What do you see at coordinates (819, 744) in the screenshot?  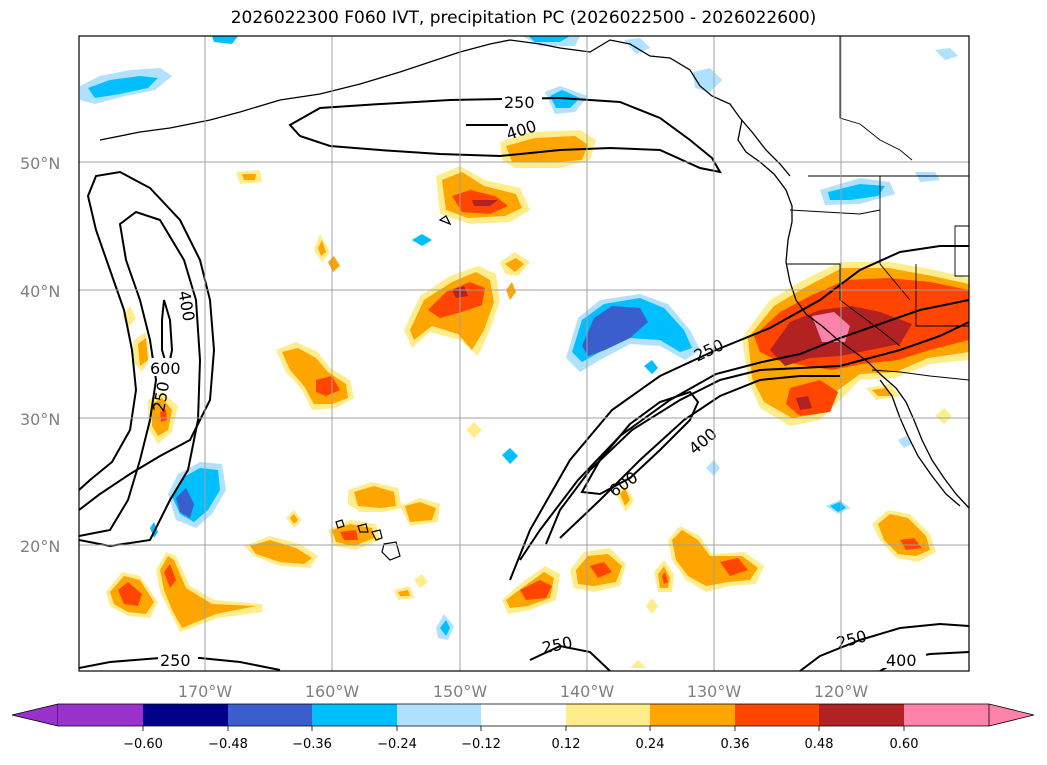 I see `colorbar-tick-label: 0.48` at bounding box center [819, 744].